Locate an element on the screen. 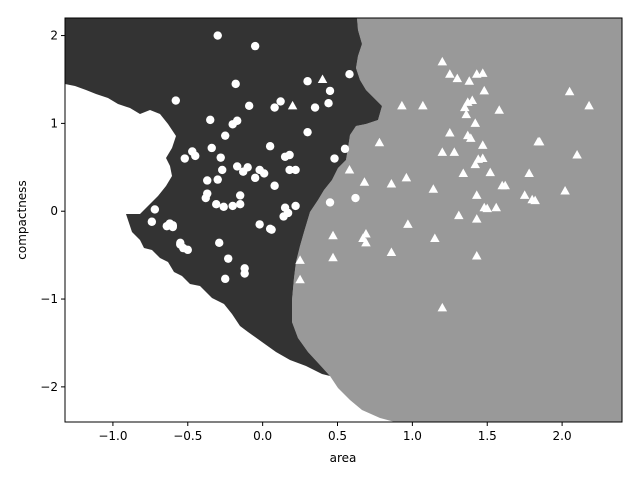 The width and height of the screenshot is (640, 480). x-axis: −1.0 −0.5 0.0 0.5 1.0 1.5 2.0 is located at coordinates (335, 432).